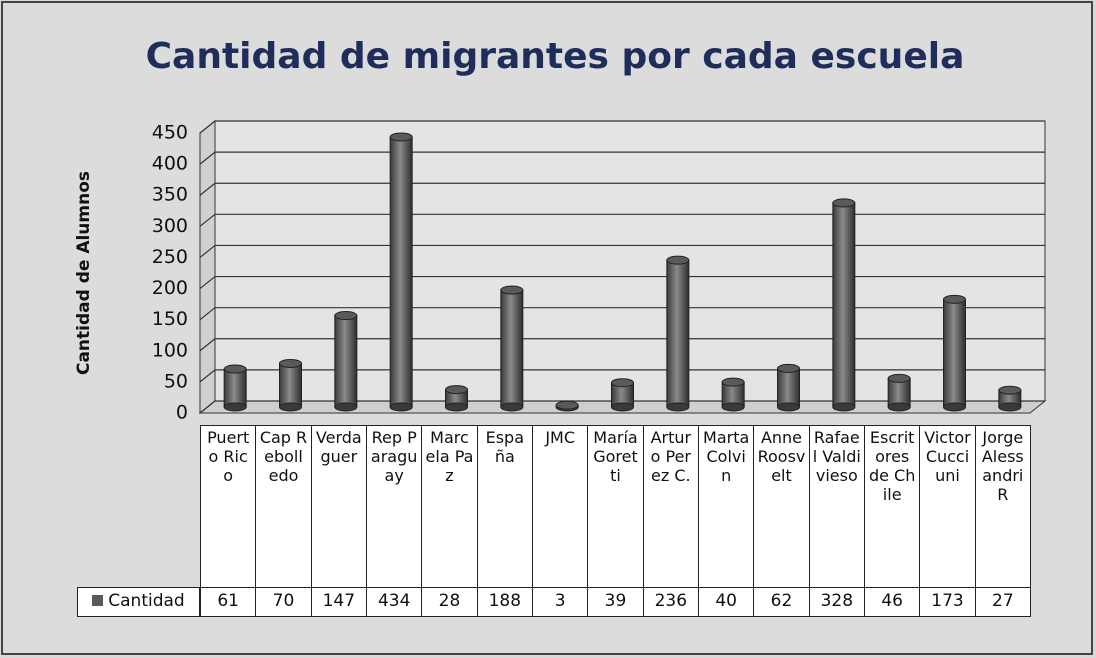 The height and width of the screenshot is (658, 1096). Describe the element at coordinates (283, 506) in the screenshot. I see `x-tick-label: Cap Rebolledo` at that location.